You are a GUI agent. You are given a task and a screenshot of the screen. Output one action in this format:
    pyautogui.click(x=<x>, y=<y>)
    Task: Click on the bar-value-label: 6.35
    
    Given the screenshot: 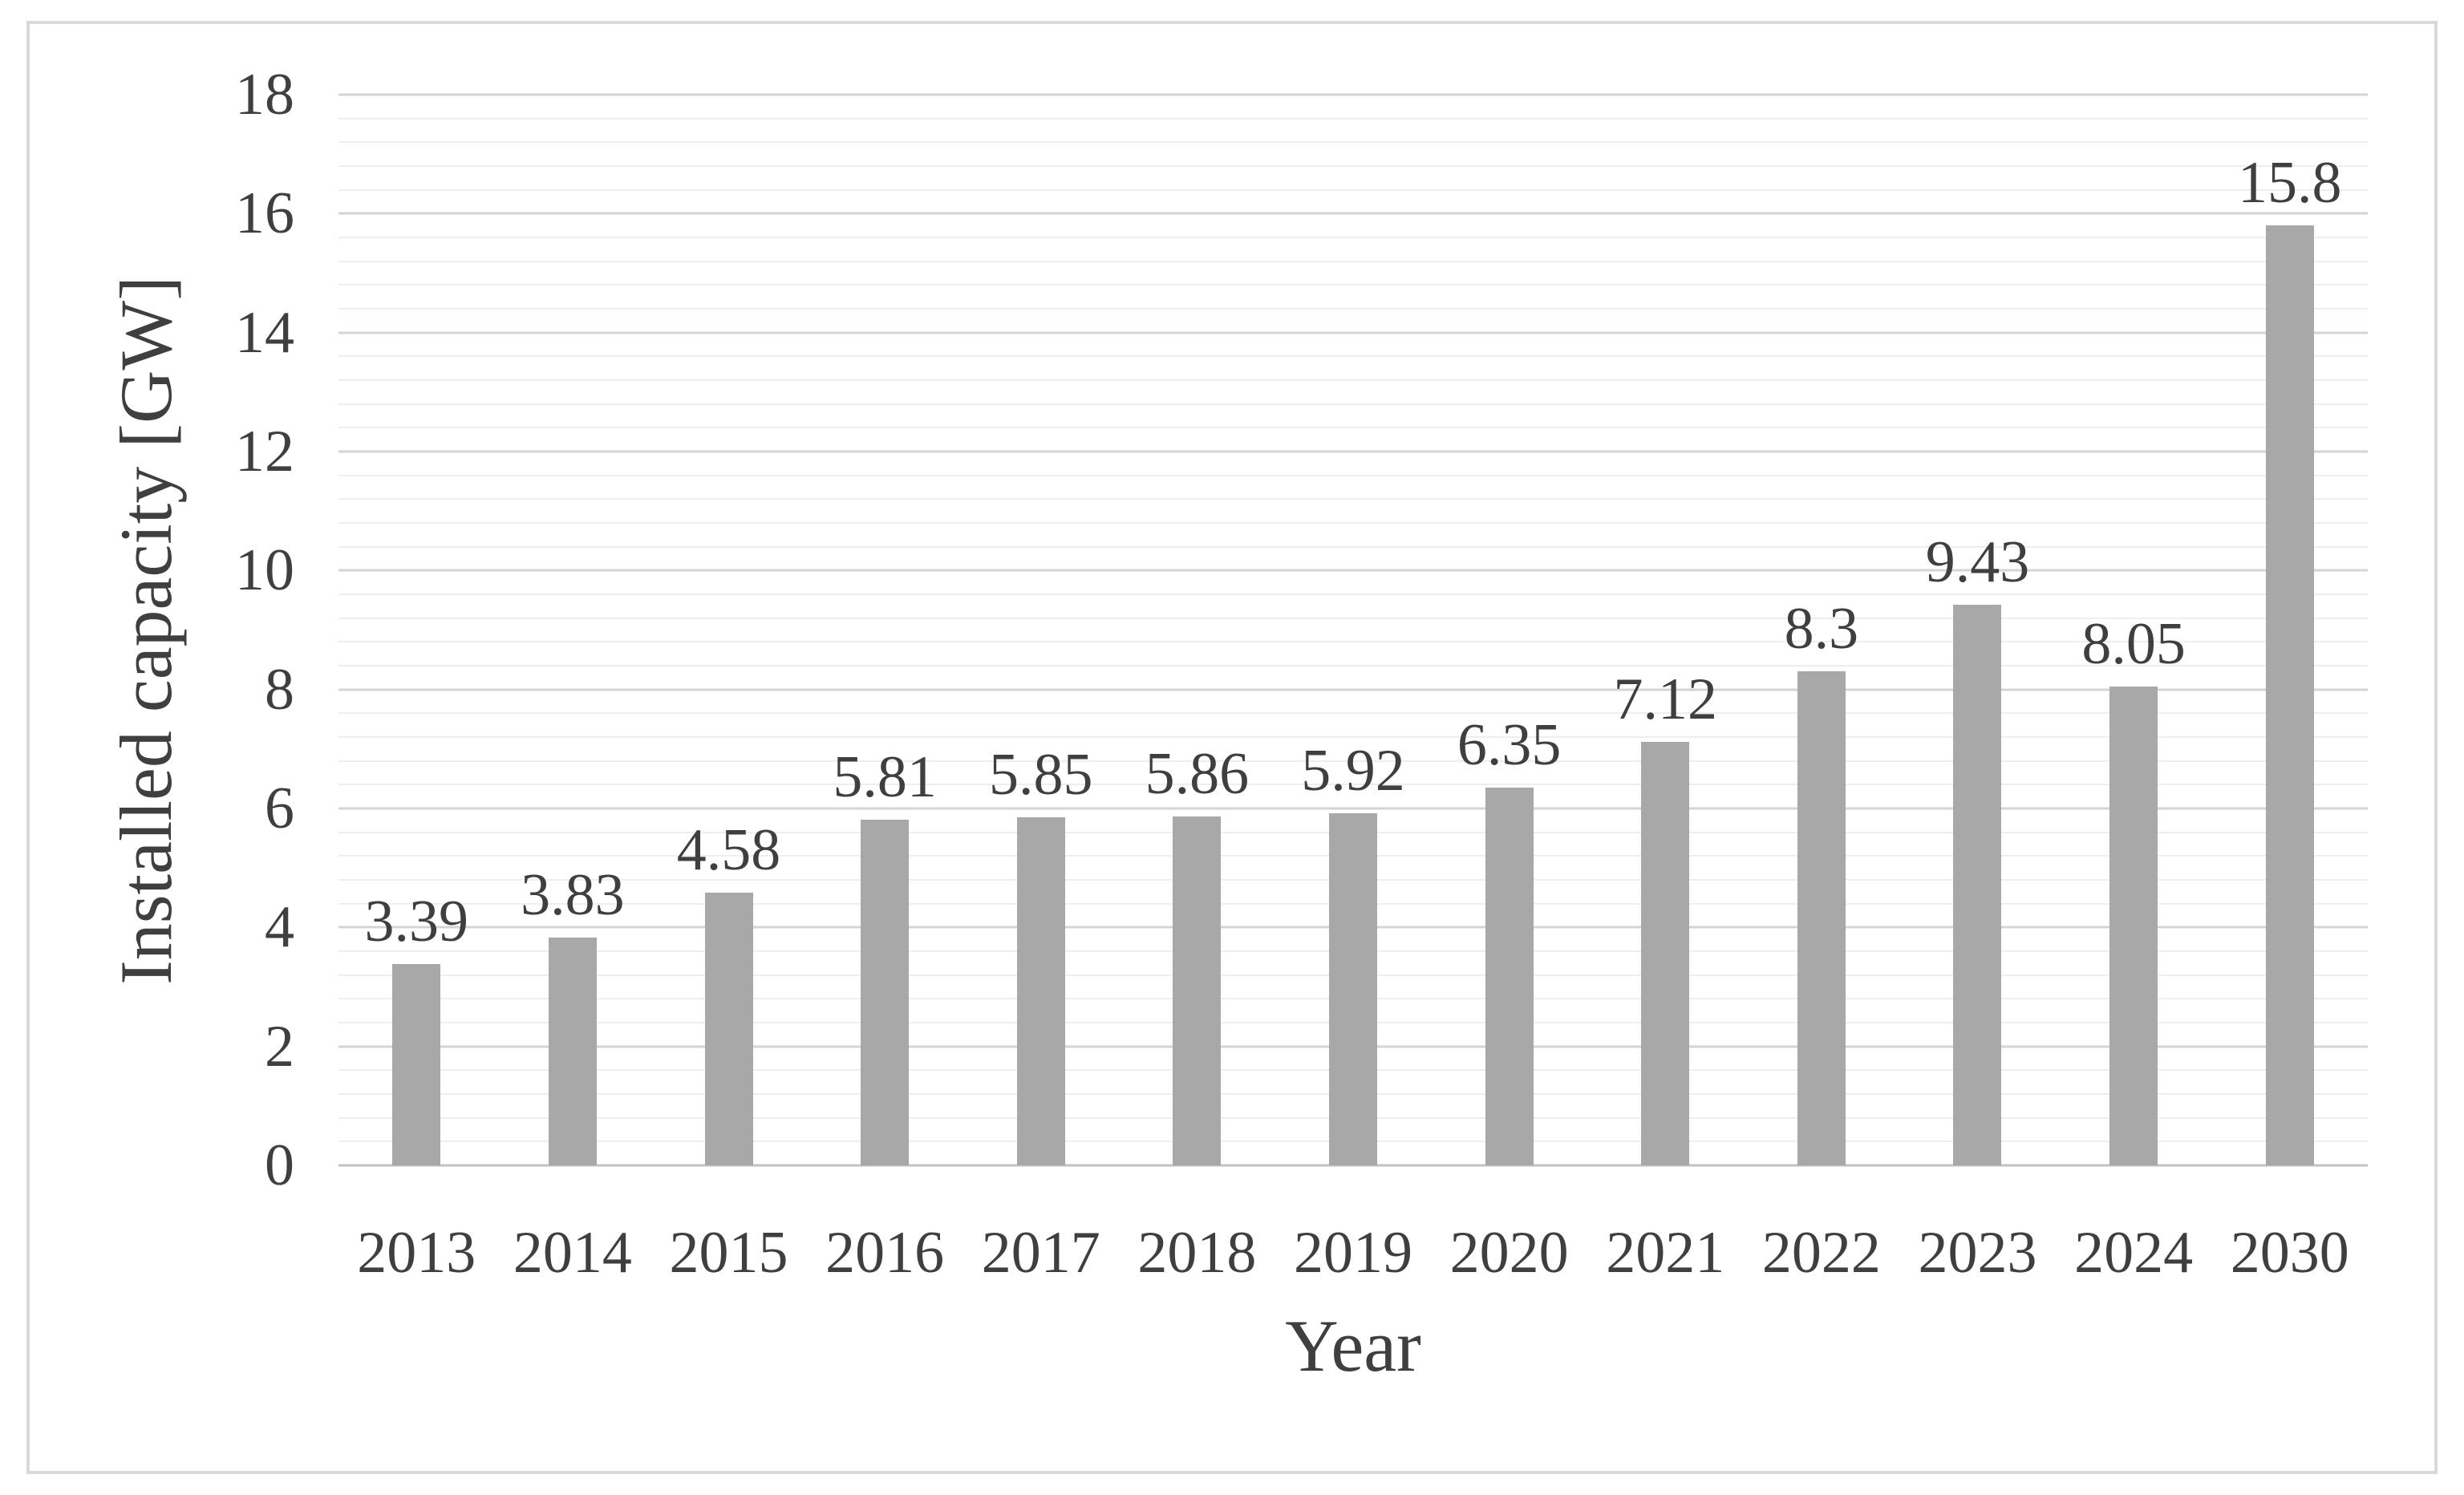 What is the action you would take?
    pyautogui.click(x=1509, y=745)
    